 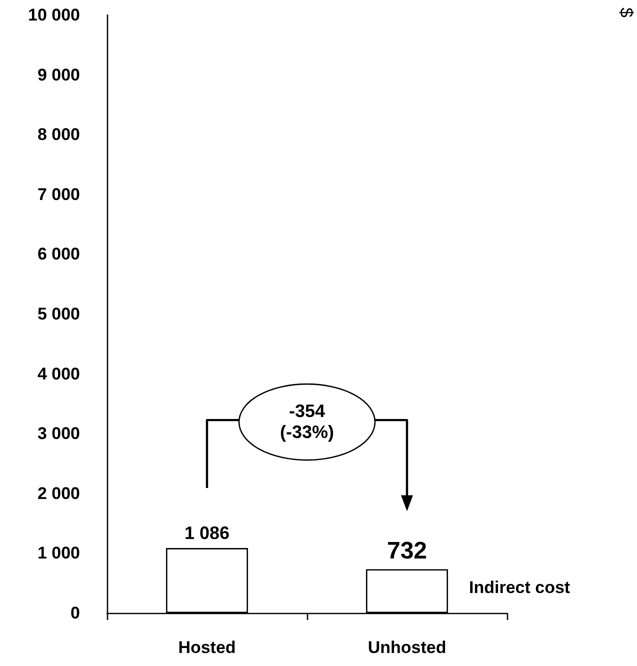 I want to click on x-tick-label: Unhosted, so click(x=407, y=647).